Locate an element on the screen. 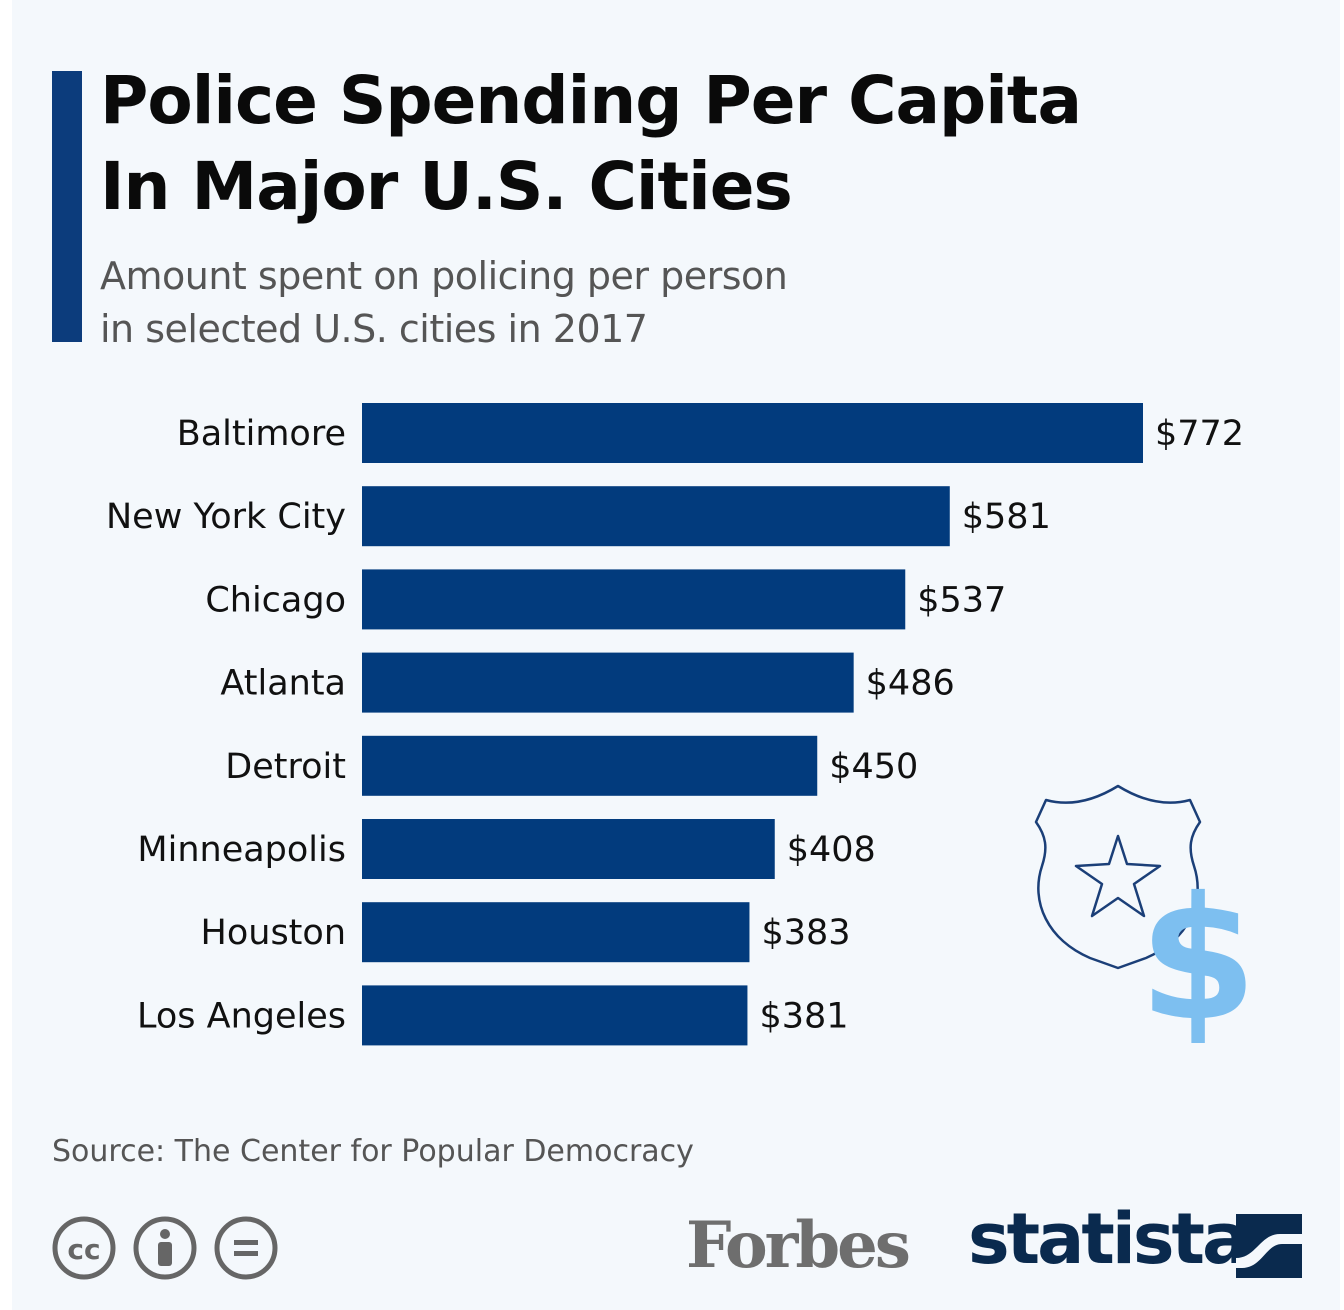 The image size is (1344, 1310). bar-los-angeles is located at coordinates (555, 1015).